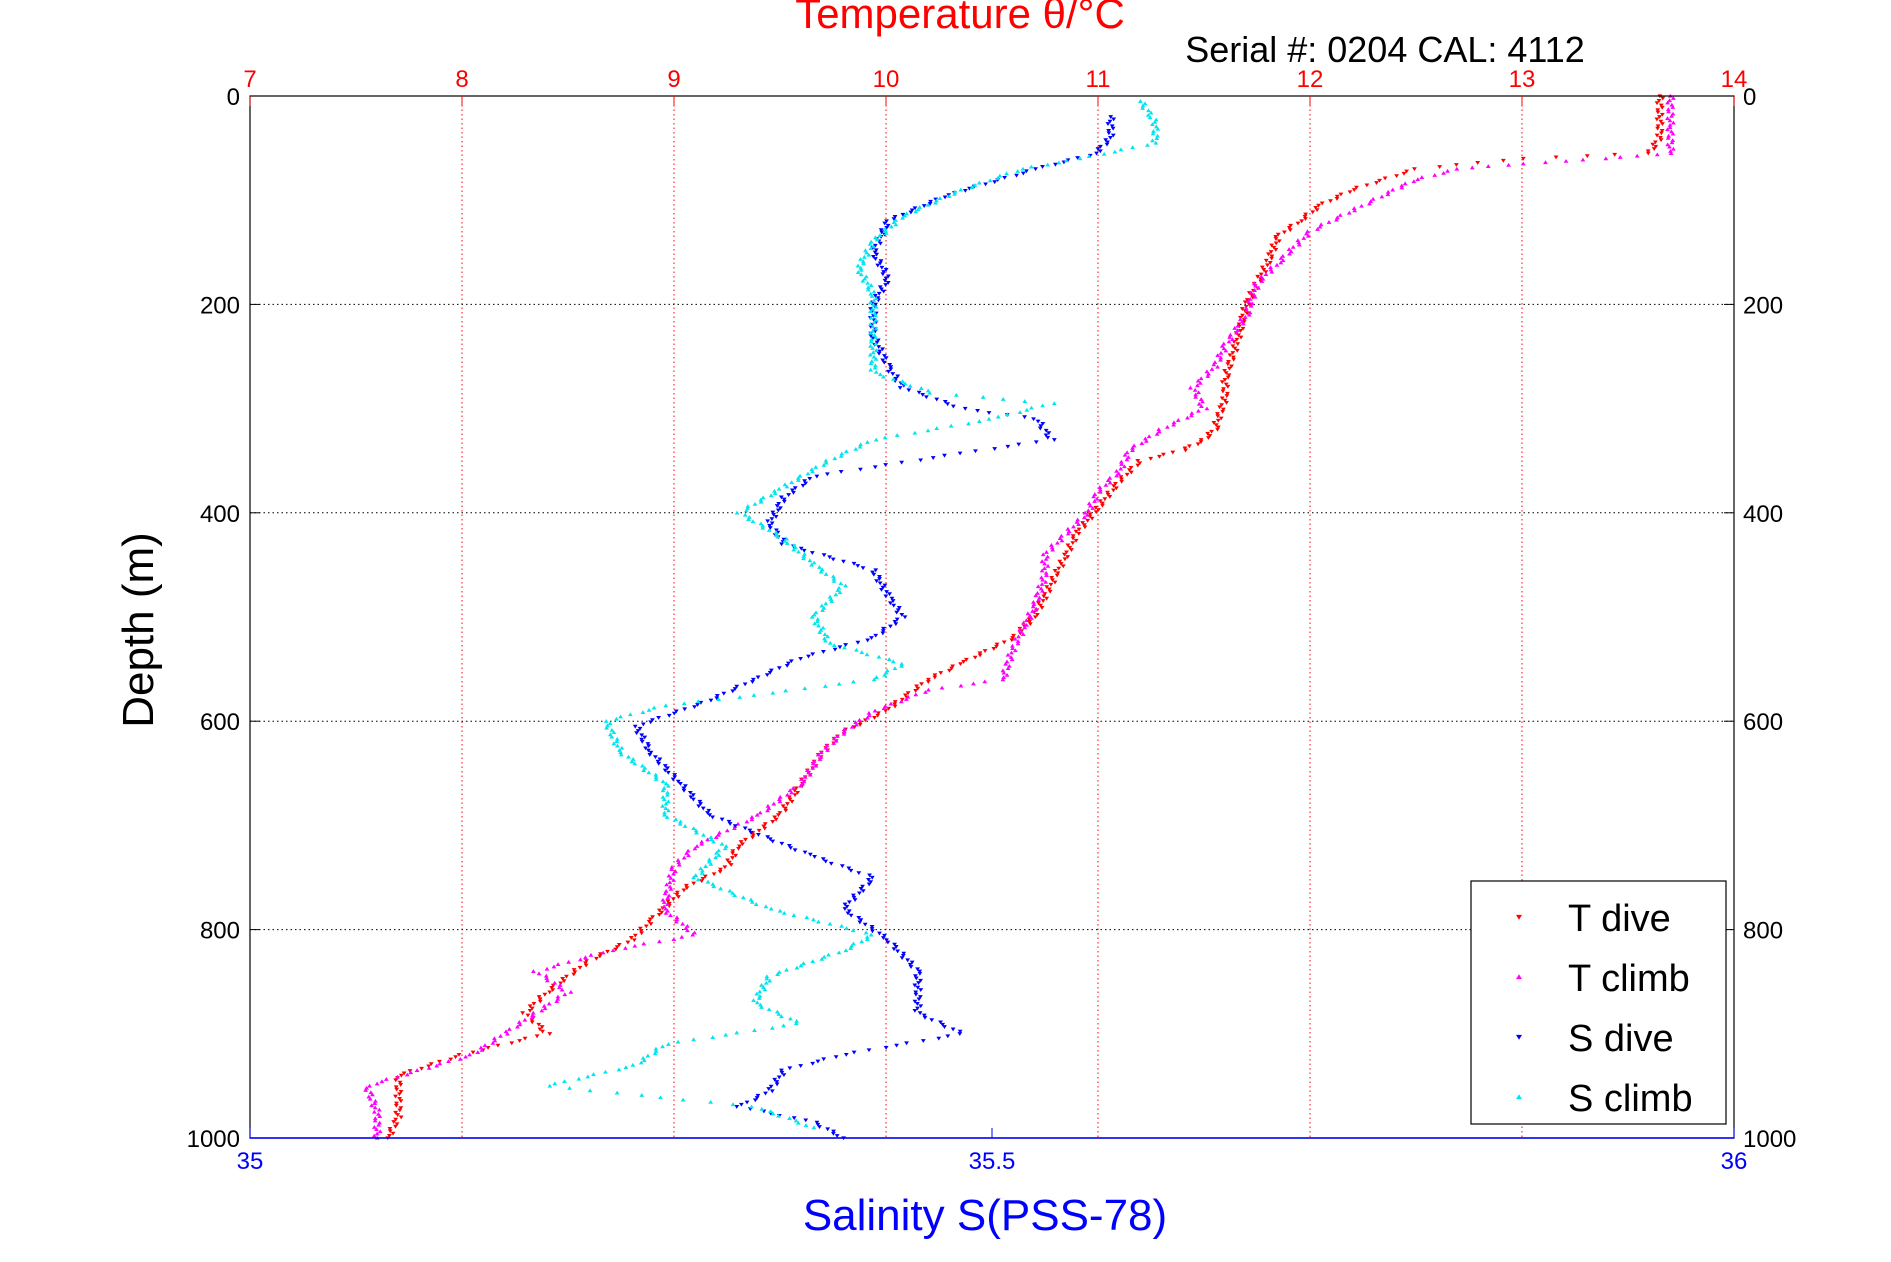 The image size is (1891, 1262). I want to click on tick-label-temperature: 10, so click(886, 79).